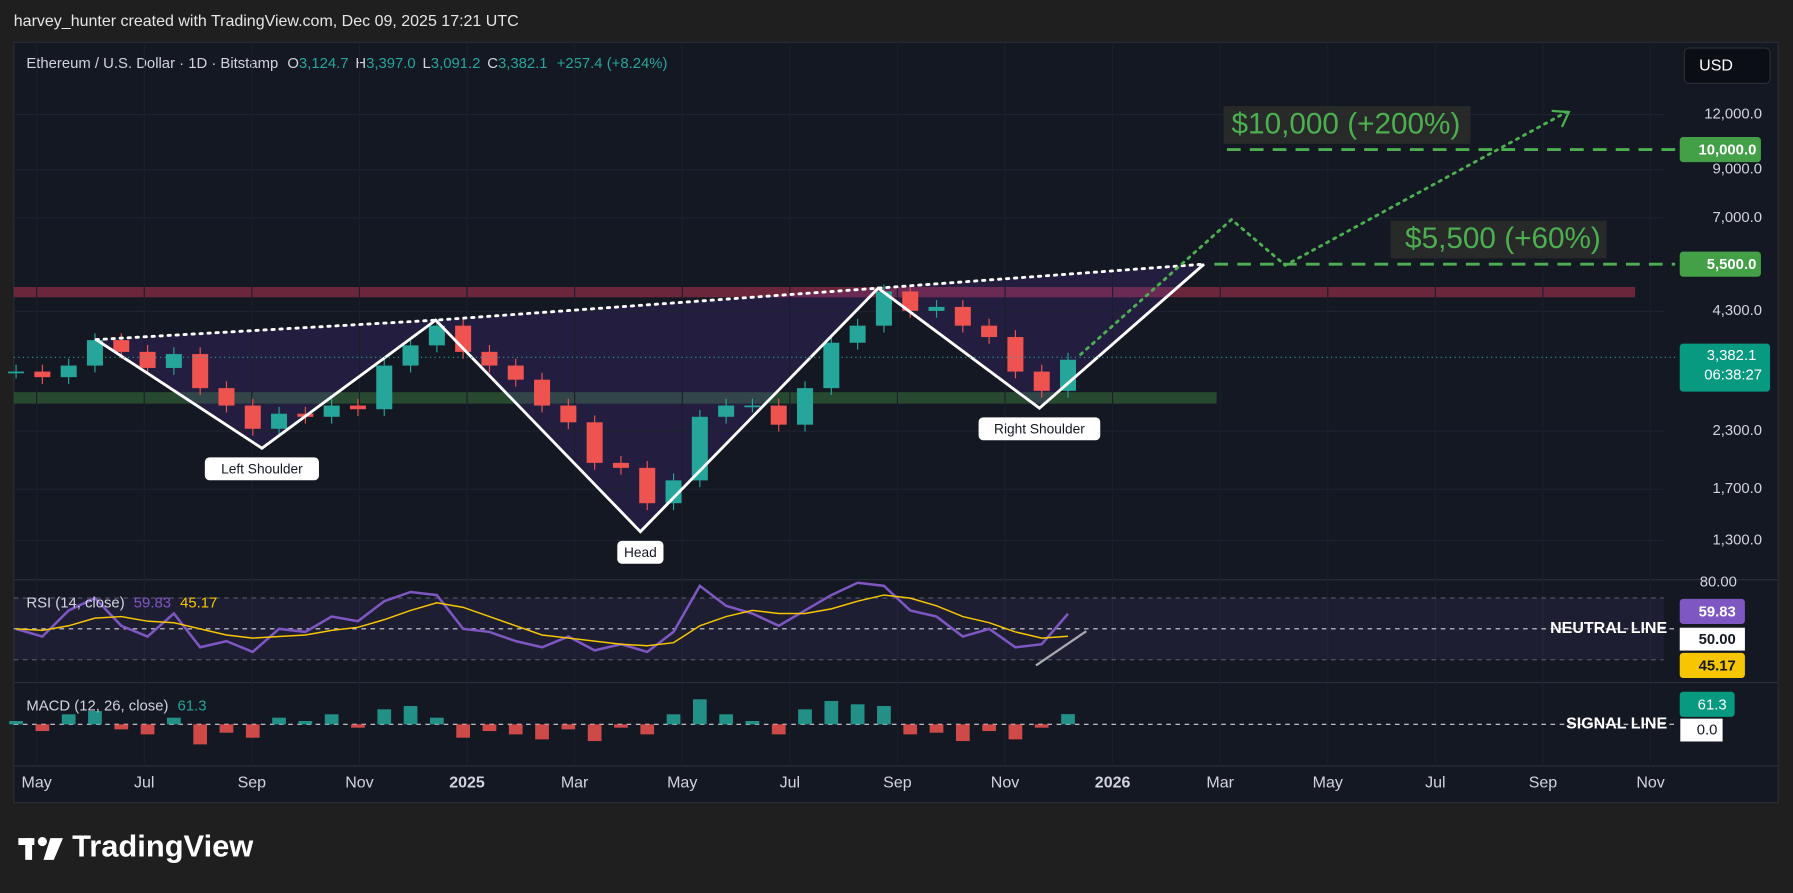 This screenshot has height=893, width=1793. Describe the element at coordinates (1608, 628) in the screenshot. I see `neutral-text: NEUTRAL LINE` at that location.